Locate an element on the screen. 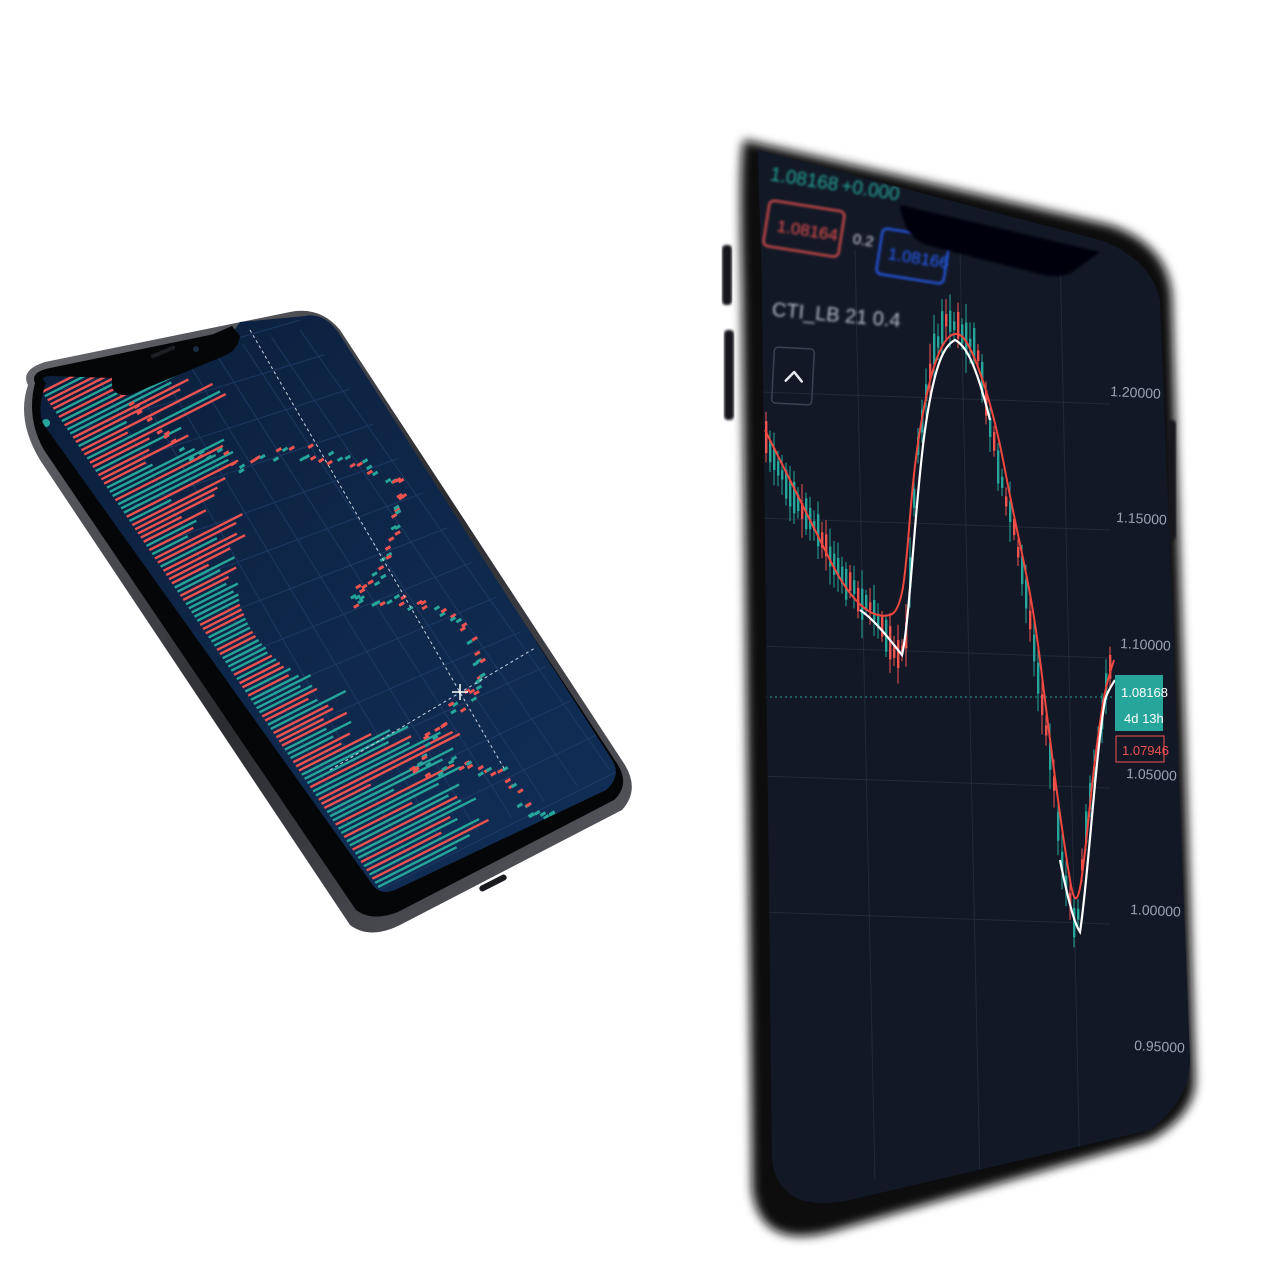  price-axis-label: 1.15000 is located at coordinates (1142, 518).